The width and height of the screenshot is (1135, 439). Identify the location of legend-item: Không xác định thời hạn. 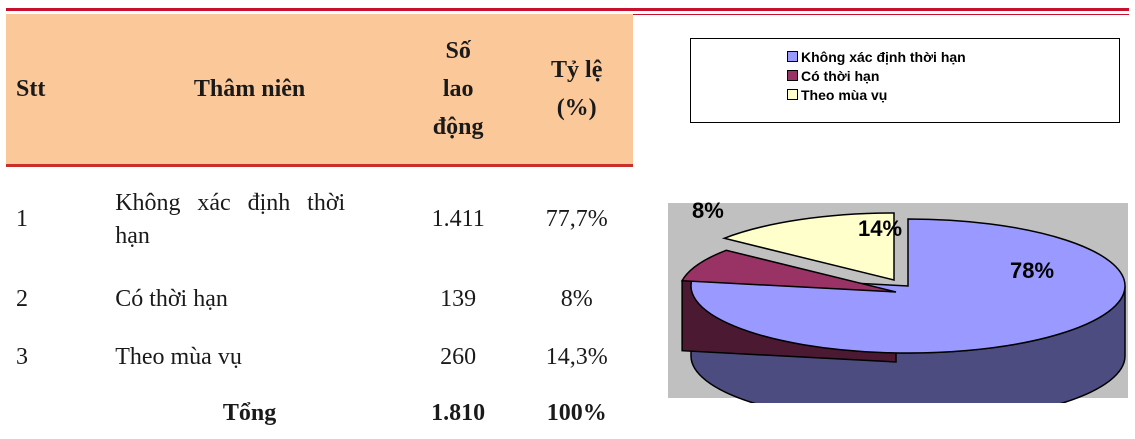
(876, 57).